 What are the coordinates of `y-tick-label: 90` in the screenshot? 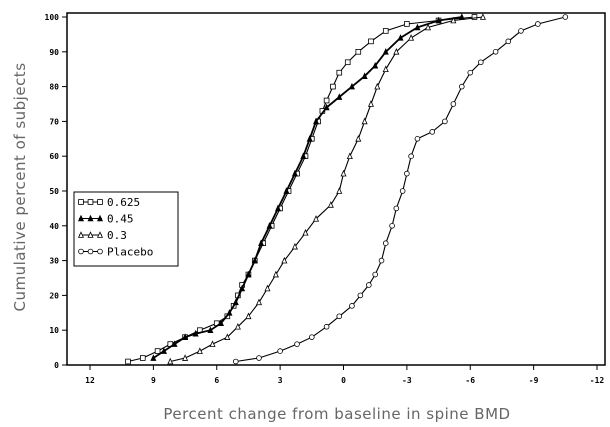 It's located at (54, 52).